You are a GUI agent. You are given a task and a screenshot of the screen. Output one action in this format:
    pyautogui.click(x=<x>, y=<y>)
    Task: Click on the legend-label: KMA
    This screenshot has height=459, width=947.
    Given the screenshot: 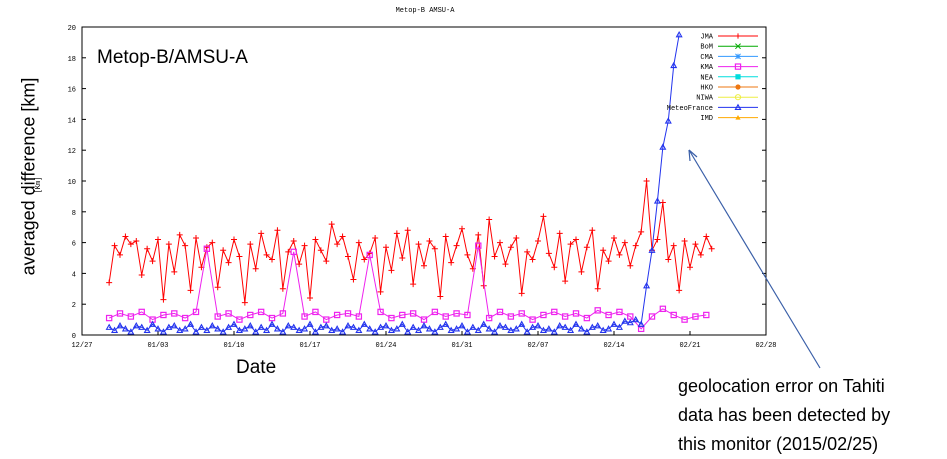 What is the action you would take?
    pyautogui.click(x=706, y=68)
    